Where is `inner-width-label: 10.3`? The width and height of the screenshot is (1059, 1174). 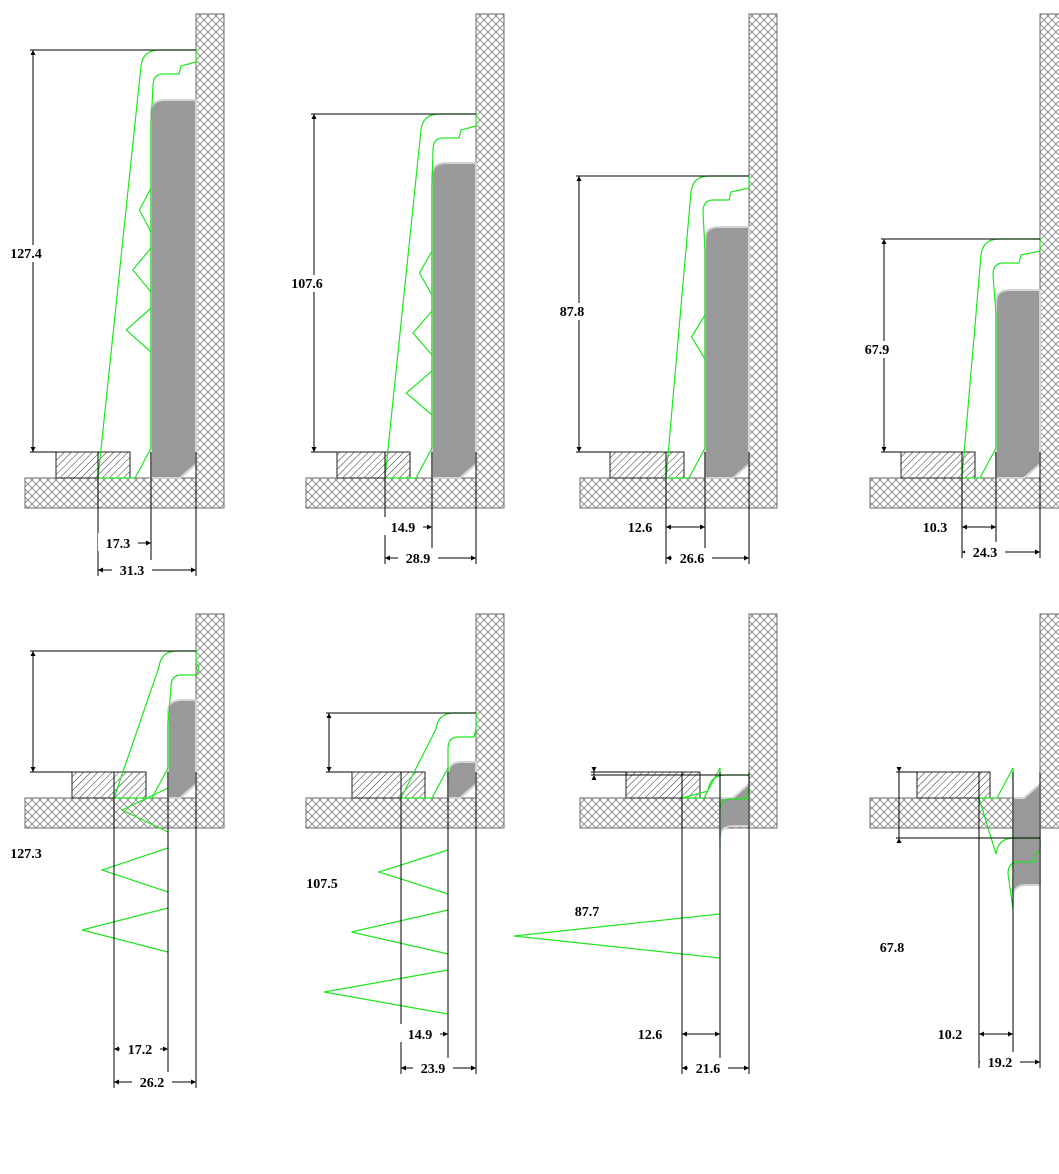
inner-width-label: 10.3 is located at coordinates (935, 528).